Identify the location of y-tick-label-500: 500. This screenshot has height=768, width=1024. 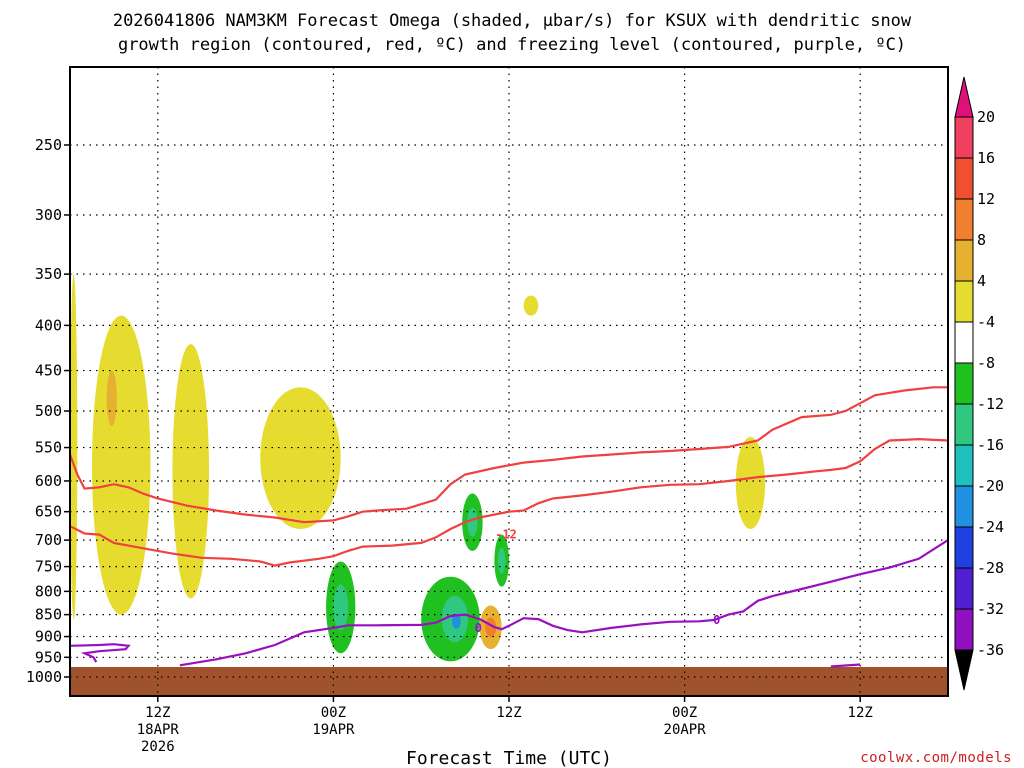
(48, 411).